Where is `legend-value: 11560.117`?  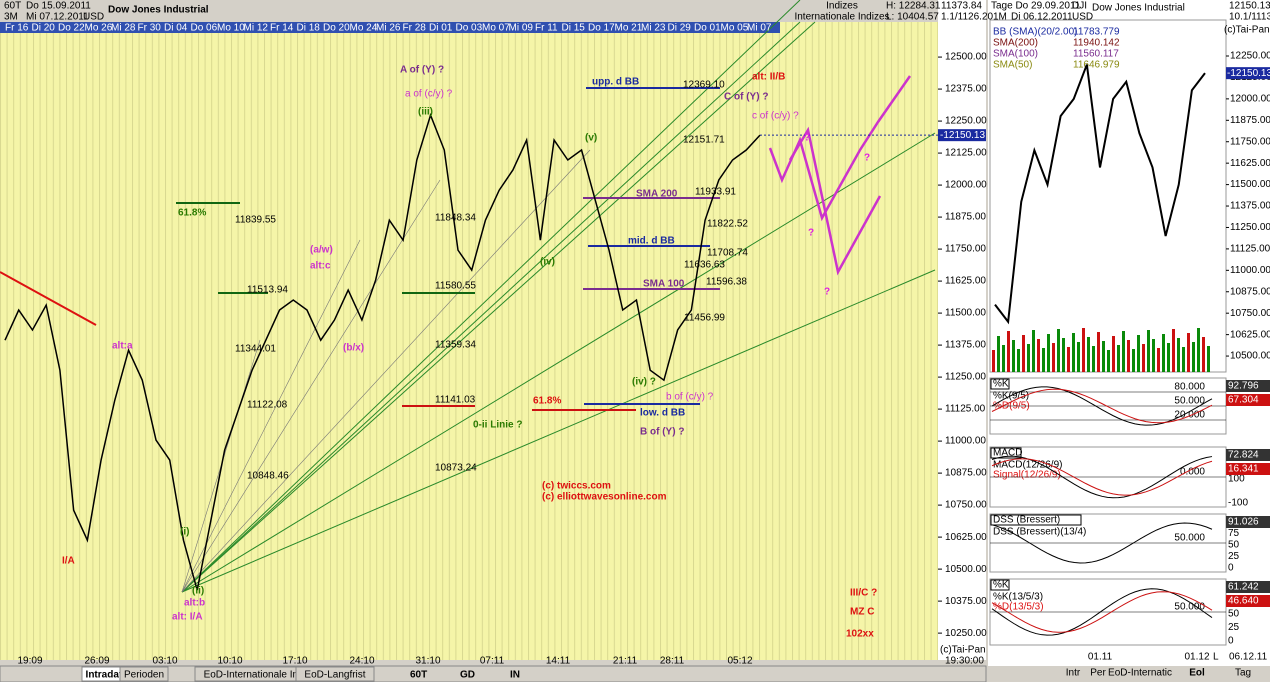 legend-value: 11560.117 is located at coordinates (1096, 54).